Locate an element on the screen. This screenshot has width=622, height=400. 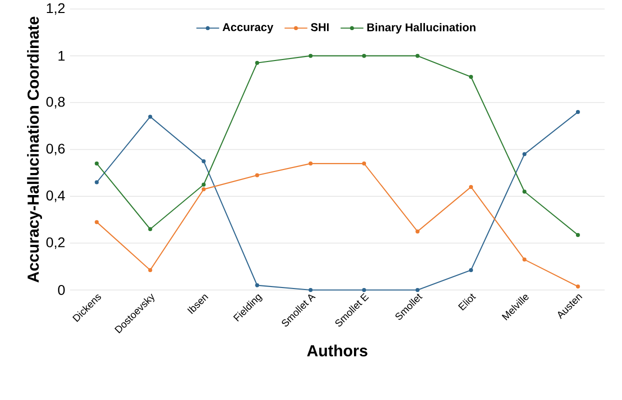
x-axis-title: Authors is located at coordinates (337, 350).